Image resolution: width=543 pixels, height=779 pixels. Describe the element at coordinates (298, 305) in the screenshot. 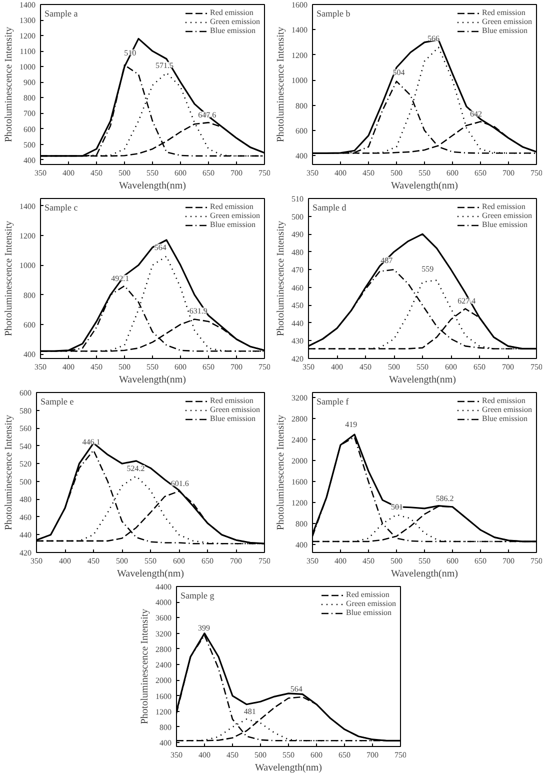

I see `y-tick-label: 450` at that location.